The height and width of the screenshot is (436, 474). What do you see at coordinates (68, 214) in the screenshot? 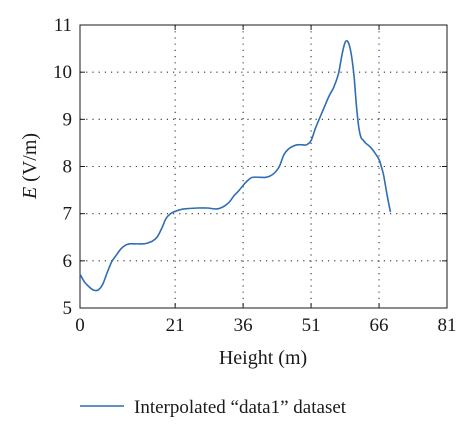
I see `y-tick-label: 7` at bounding box center [68, 214].